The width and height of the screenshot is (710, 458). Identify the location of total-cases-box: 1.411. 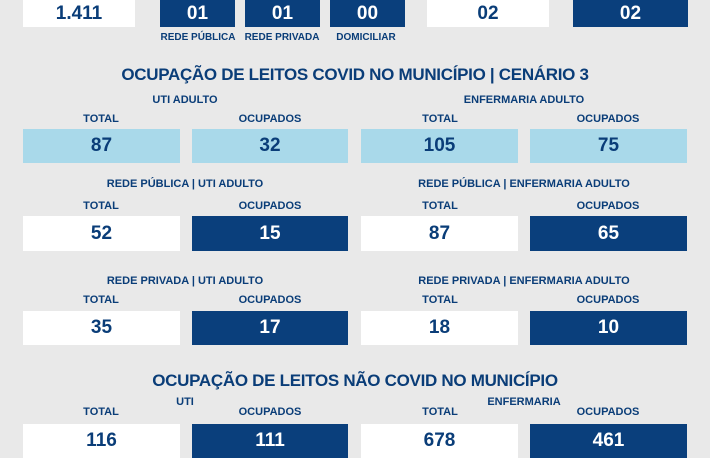
(79, 13).